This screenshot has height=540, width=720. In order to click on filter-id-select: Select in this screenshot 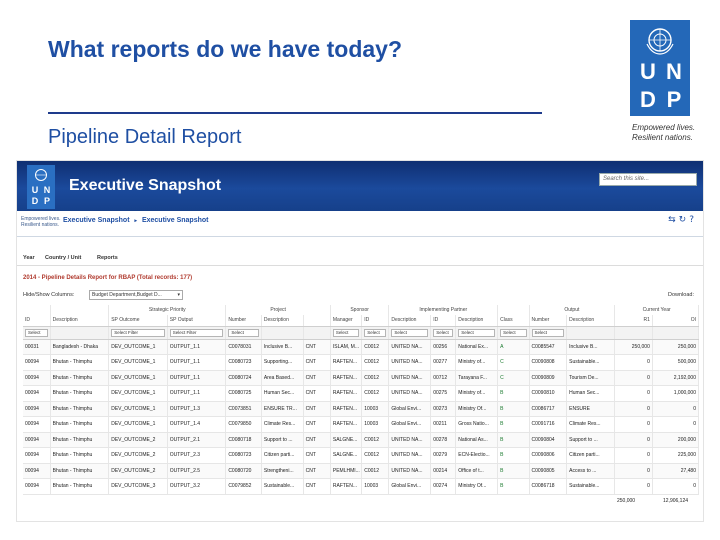, I will do `click(36, 332)`.